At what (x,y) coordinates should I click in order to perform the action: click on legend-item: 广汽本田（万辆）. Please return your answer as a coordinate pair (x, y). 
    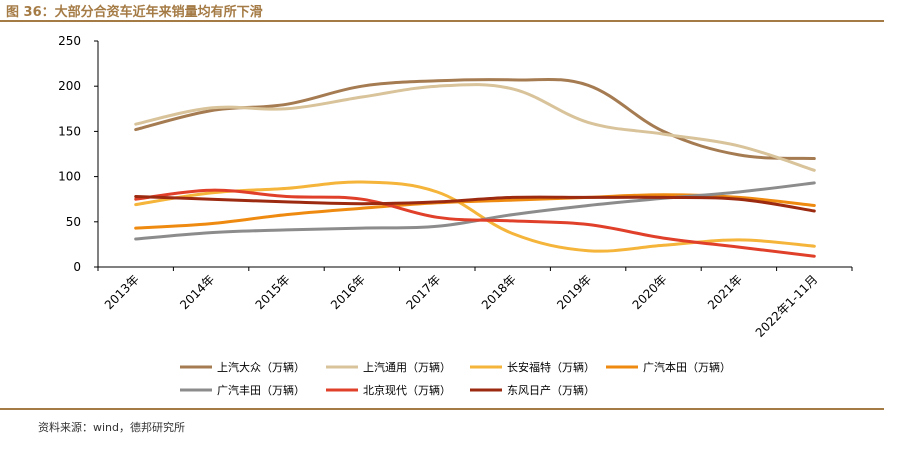
    Looking at the image, I should click on (668, 367).